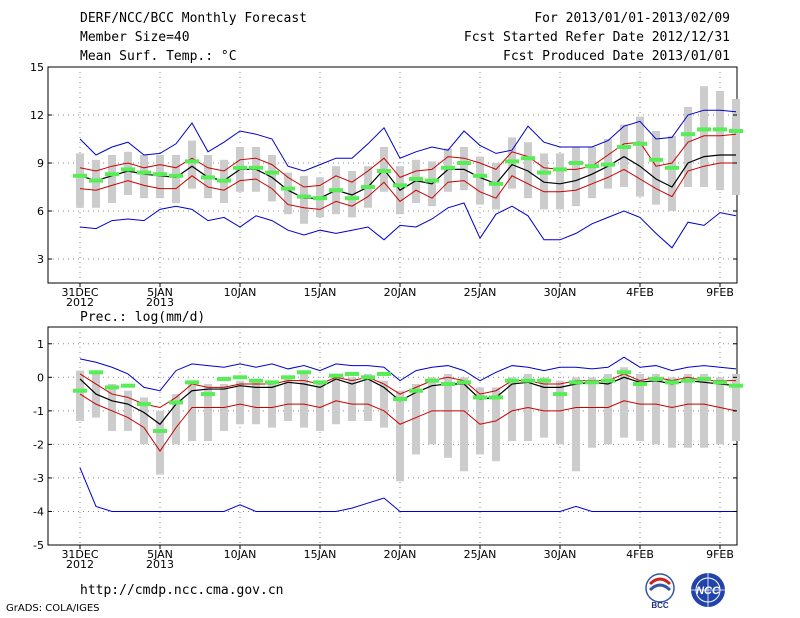  Describe the element at coordinates (685, 591) in the screenshot. I see `agency-logos: BCC NCC` at that location.